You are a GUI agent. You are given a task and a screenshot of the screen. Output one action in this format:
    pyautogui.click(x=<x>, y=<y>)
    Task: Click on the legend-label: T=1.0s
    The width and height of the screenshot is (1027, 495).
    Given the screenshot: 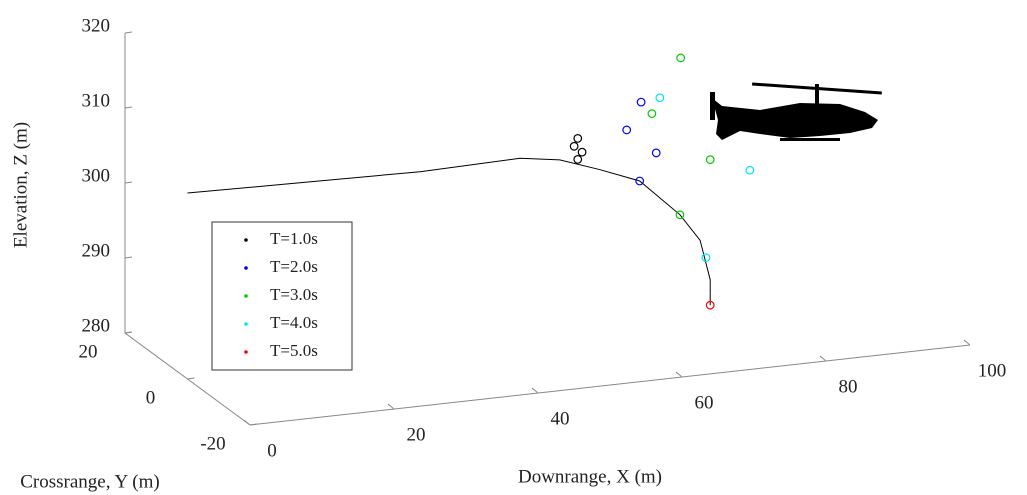 What is the action you would take?
    pyautogui.click(x=294, y=238)
    